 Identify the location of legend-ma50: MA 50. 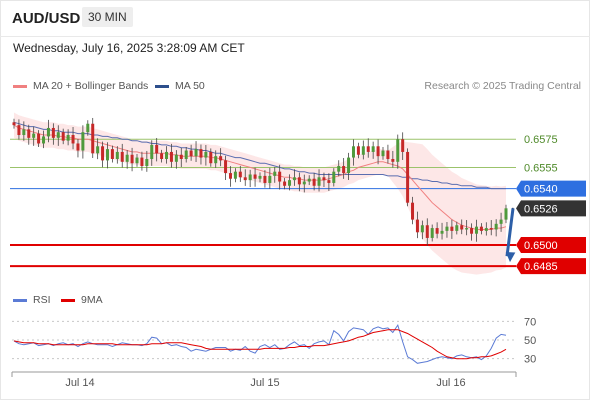
(180, 86).